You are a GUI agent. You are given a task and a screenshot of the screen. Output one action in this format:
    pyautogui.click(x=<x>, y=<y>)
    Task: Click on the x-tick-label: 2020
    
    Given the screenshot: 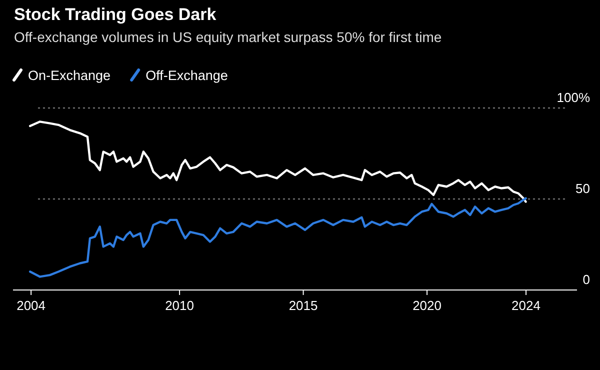 What is the action you would take?
    pyautogui.click(x=427, y=305)
    